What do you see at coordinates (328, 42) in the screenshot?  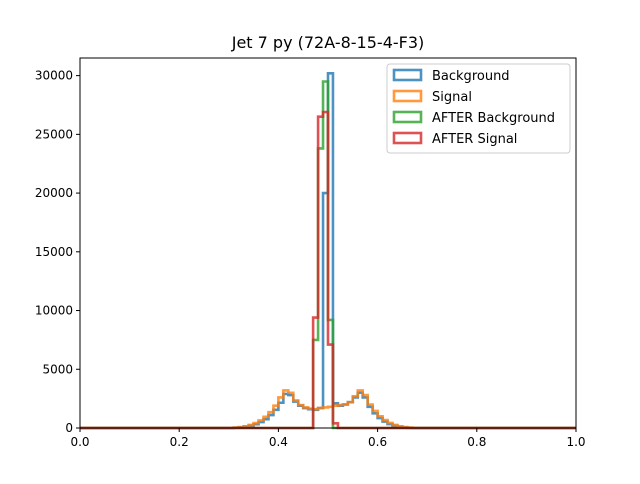 I see `chart-title: Jet 7 py (72A-8-15-4-F3)` at bounding box center [328, 42].